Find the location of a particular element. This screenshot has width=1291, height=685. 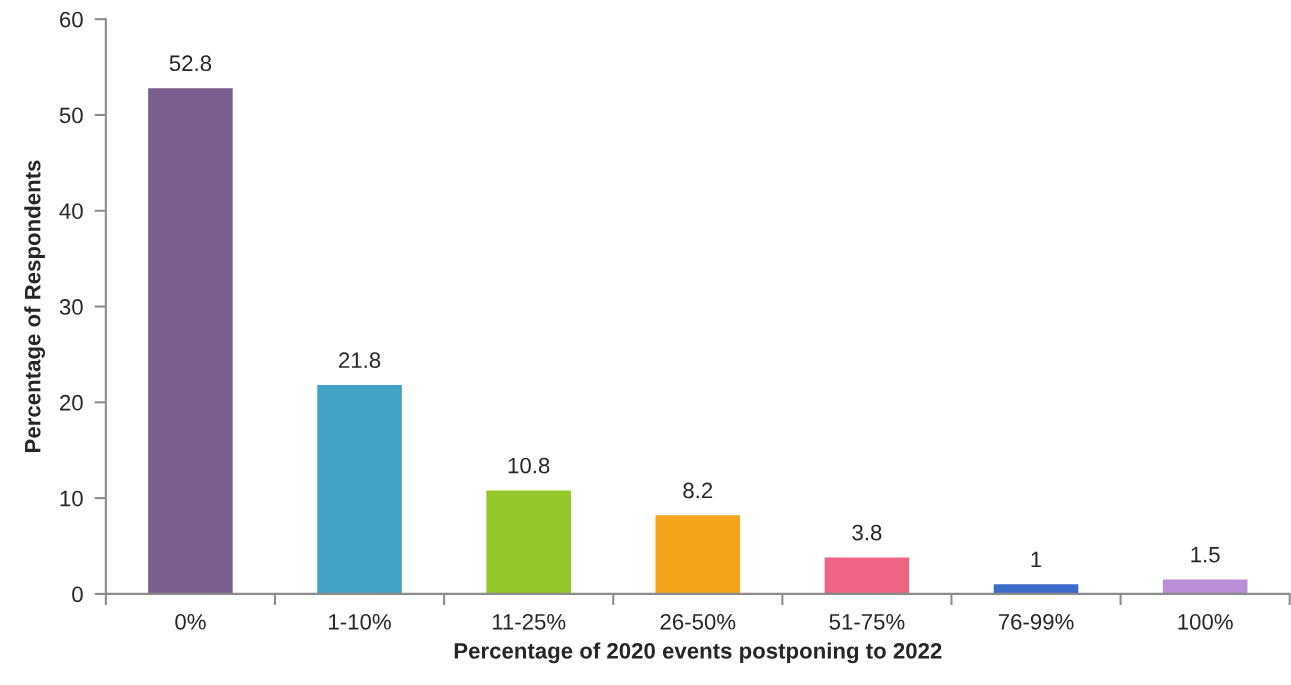

y-tick-label: 0 is located at coordinates (77, 594).